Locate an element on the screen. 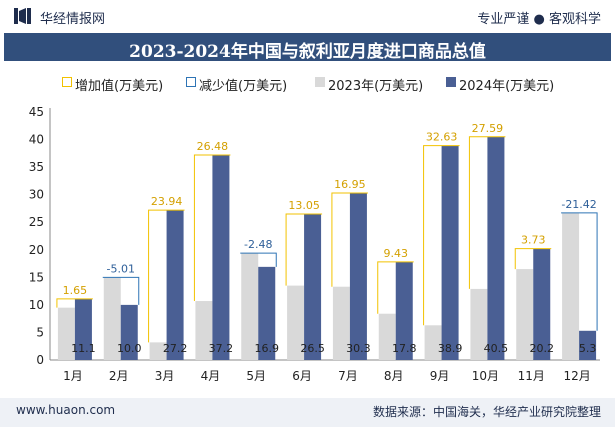 The height and width of the screenshot is (427, 615). x-tick-label: 2月 is located at coordinates (119, 376).